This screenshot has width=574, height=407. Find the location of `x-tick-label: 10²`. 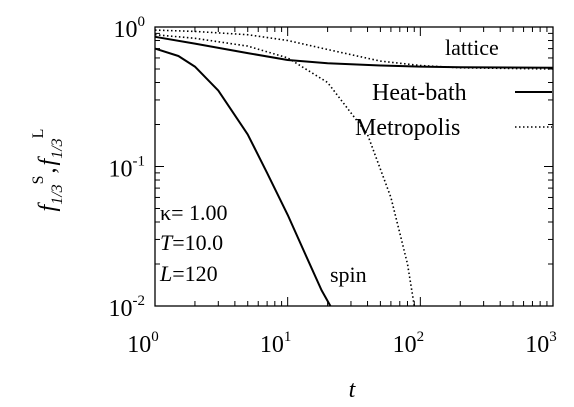

x-tick-label: 10² is located at coordinates (409, 343).